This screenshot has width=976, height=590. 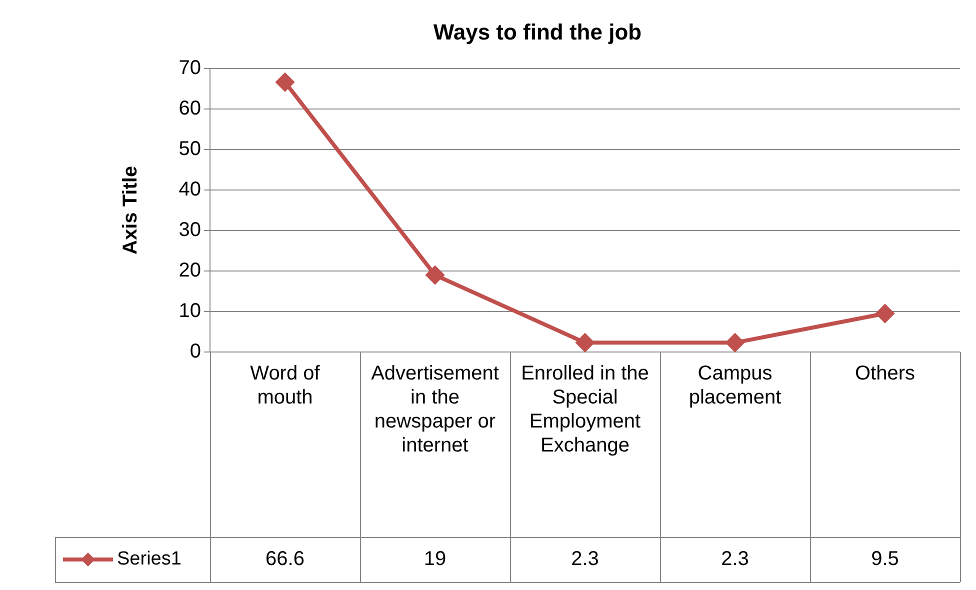 I want to click on chart-title: Ways to find the job, so click(x=537, y=31).